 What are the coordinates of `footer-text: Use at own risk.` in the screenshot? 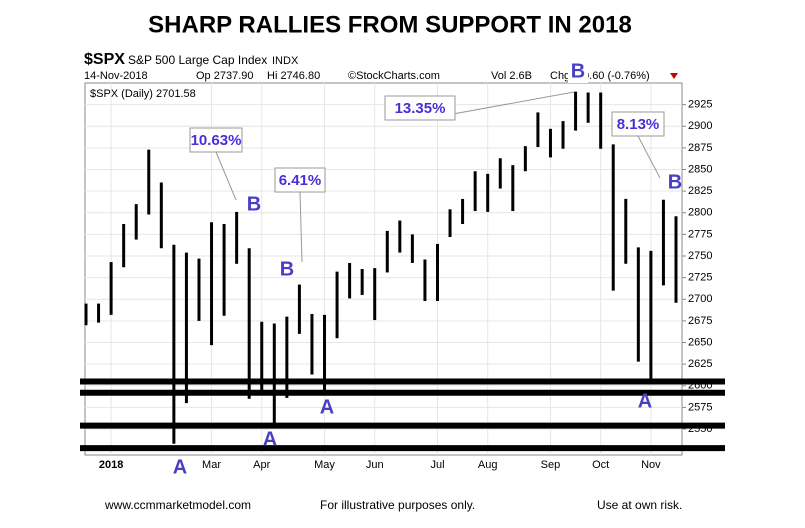 It's located at (639, 505).